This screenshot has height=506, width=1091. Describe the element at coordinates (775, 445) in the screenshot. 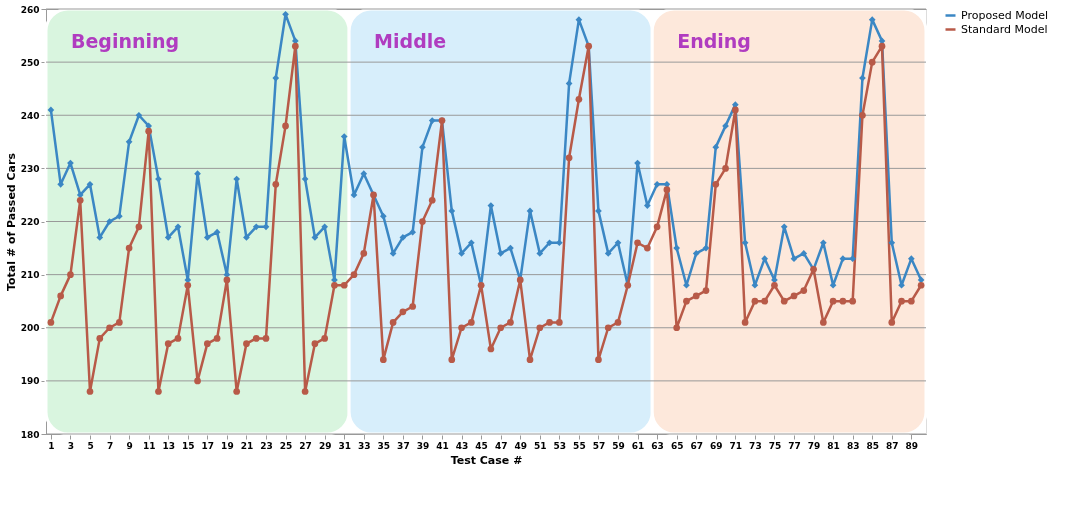

I see `x-tick-label: 75` at that location.